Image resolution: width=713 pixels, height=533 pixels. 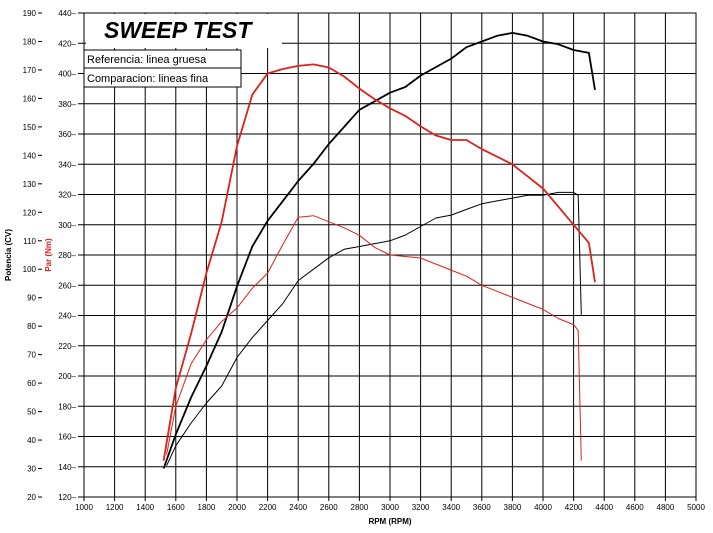 What do you see at coordinates (30, 212) in the screenshot?
I see `y-left-tick-label: 120` at bounding box center [30, 212].